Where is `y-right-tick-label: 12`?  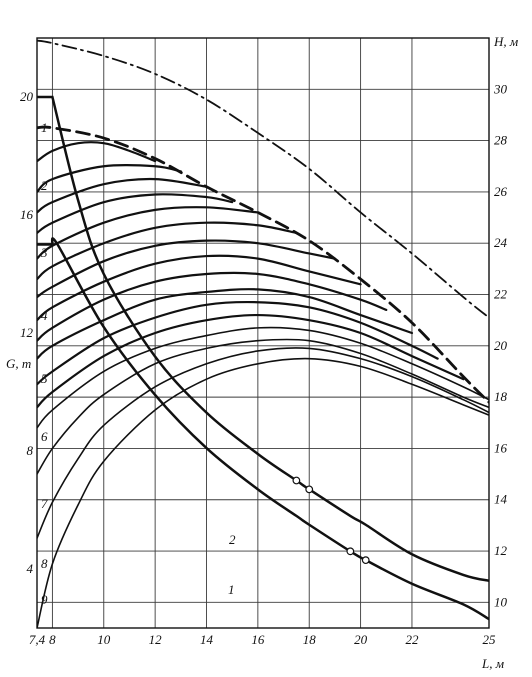 y-right-tick-label: 12 is located at coordinates (501, 550).